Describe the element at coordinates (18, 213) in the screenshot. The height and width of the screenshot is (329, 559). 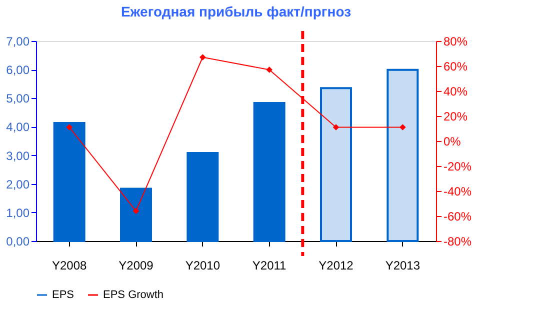
I see `y-tick-label: 1,00` at that location.